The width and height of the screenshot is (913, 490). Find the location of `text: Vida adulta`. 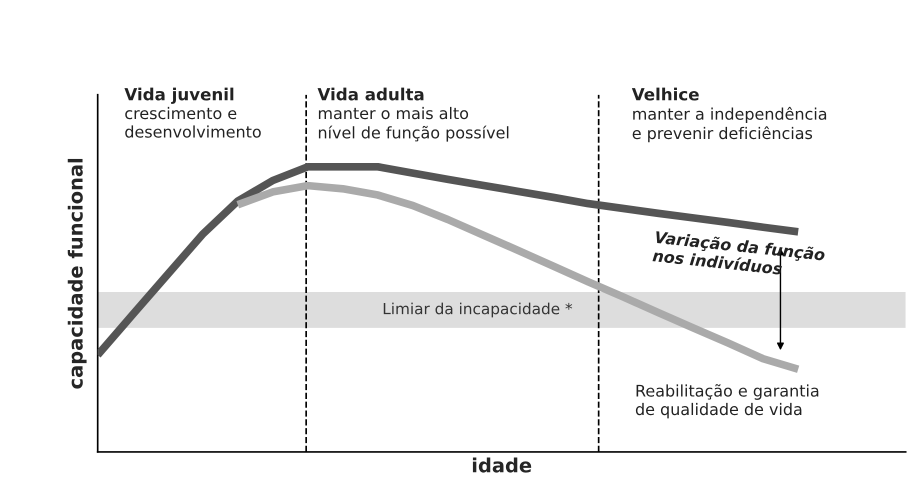

text: Vida adulta is located at coordinates (371, 94).